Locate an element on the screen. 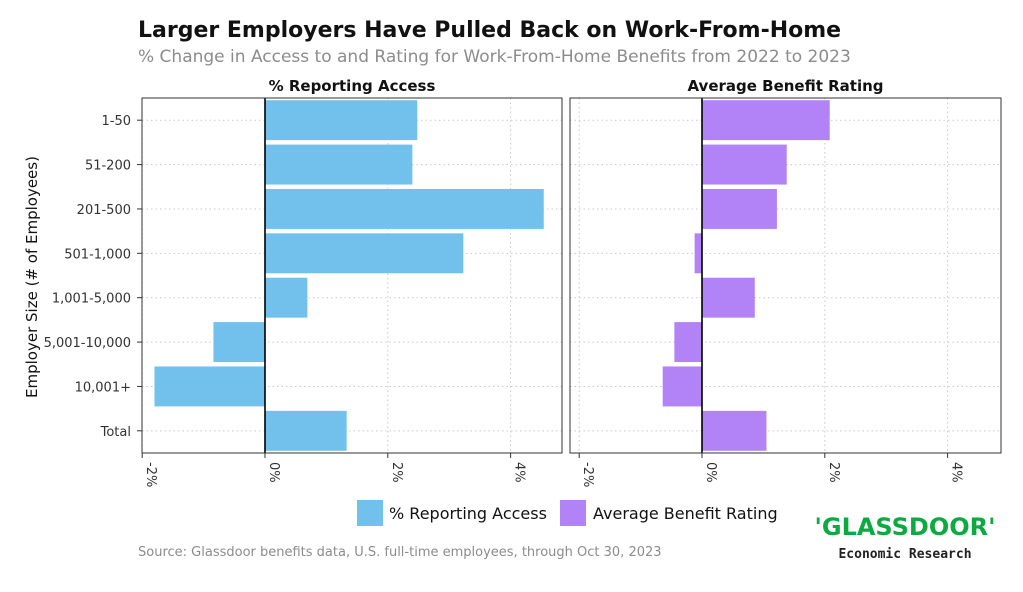 The height and width of the screenshot is (592, 1023). category-label: 201-500 is located at coordinates (104, 210).